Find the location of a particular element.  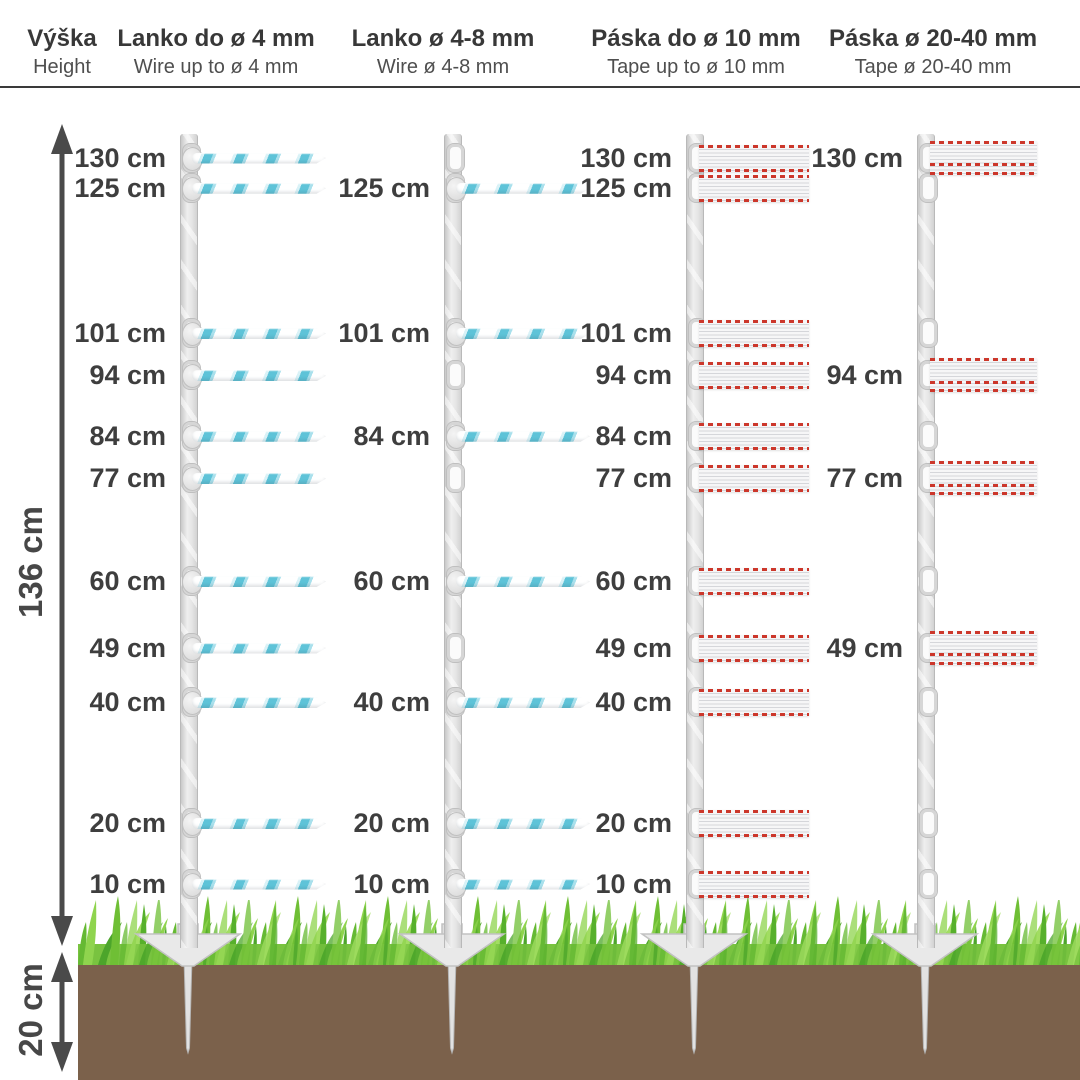

header-column-tape-20-40mm: Páska ø 20-40 mm Tape ø 20-40 mm is located at coordinates (933, 52).